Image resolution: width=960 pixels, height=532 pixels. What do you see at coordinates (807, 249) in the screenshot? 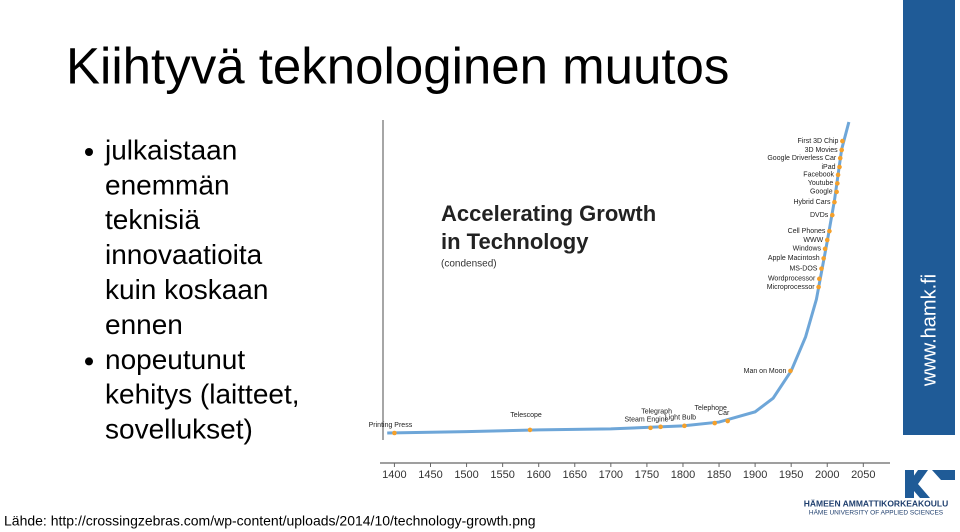
I see `event-label: Windows` at bounding box center [807, 249].